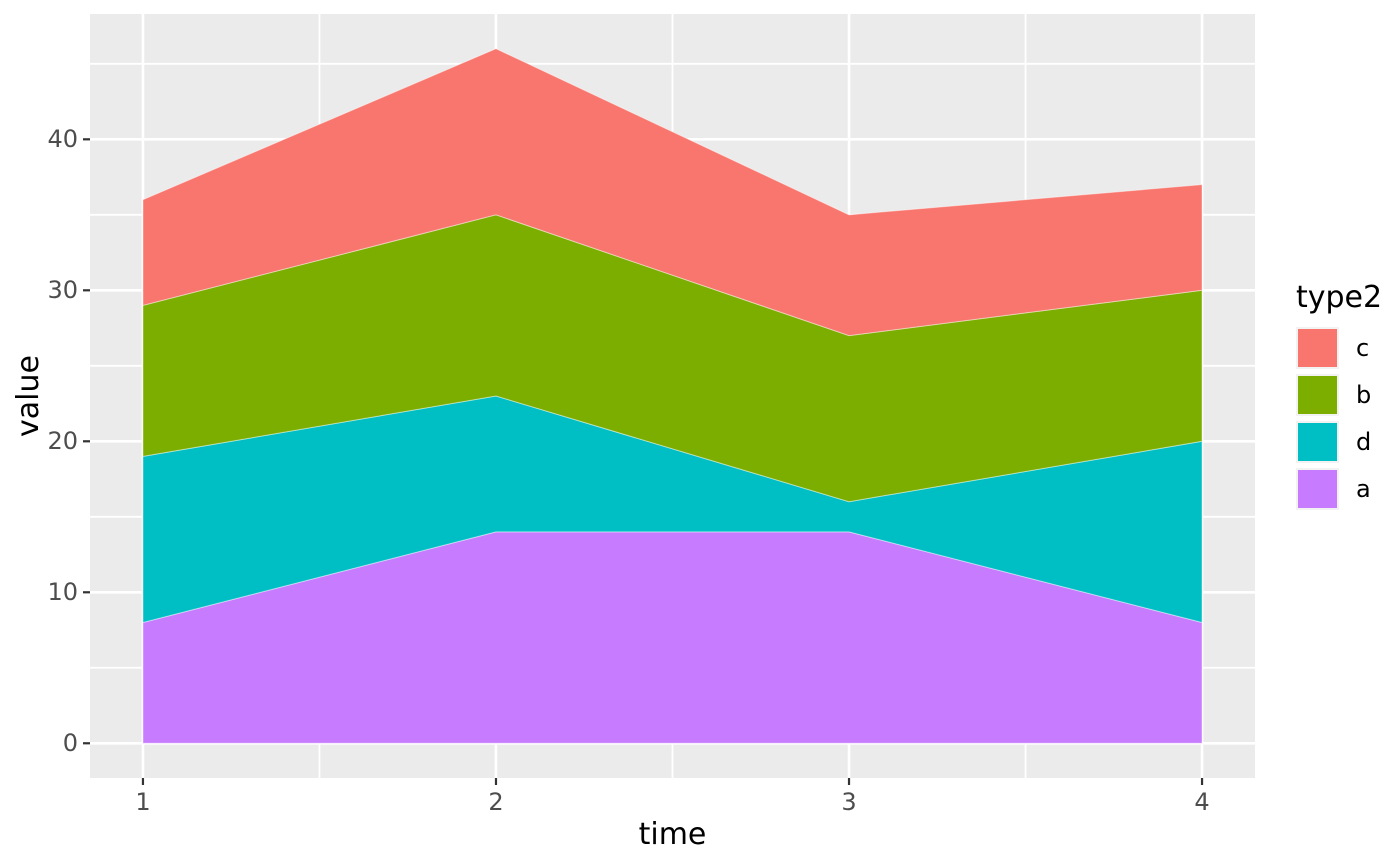  Describe the element at coordinates (849, 802) in the screenshot. I see `x-tick-label-3: 3` at that location.